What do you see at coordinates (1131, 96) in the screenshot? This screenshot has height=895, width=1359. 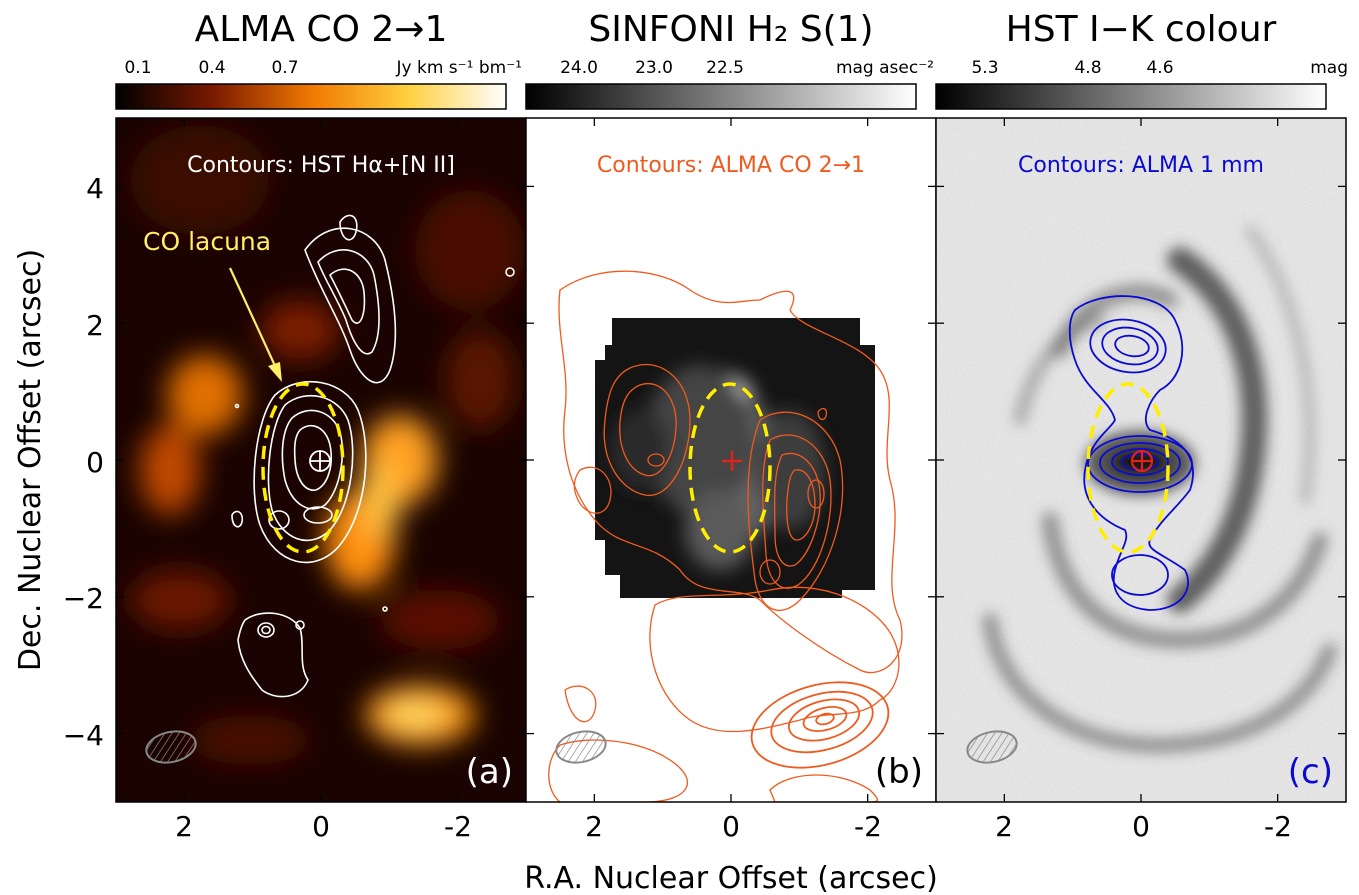 I see `colorbar-c-gradient` at bounding box center [1131, 96].